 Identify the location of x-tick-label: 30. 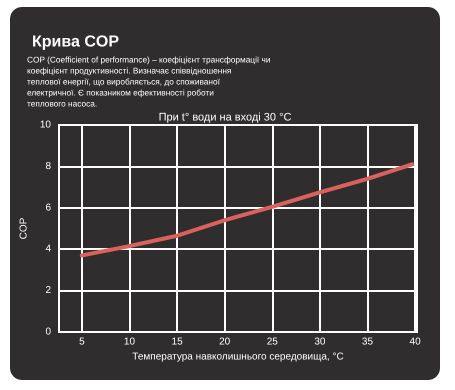
(320, 342).